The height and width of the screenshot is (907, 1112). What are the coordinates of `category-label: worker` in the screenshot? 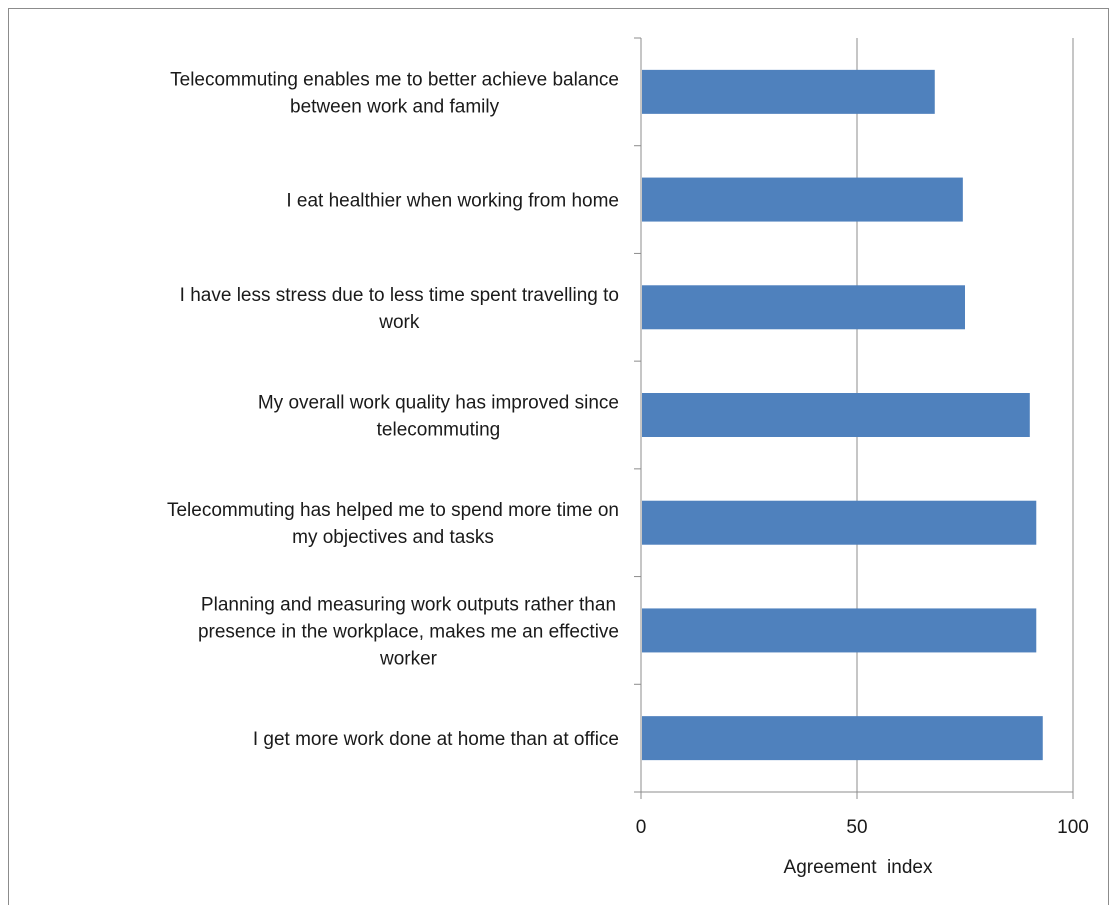 It's located at (408, 658).